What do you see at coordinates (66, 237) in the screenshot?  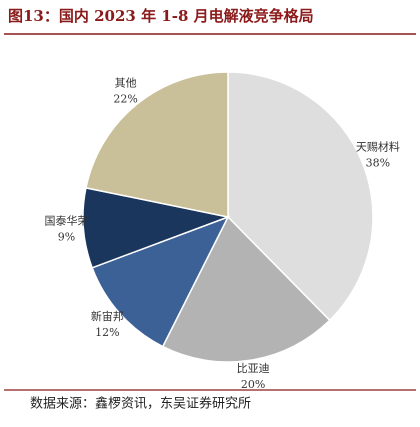 I see `value-label: 9%` at bounding box center [66, 237].